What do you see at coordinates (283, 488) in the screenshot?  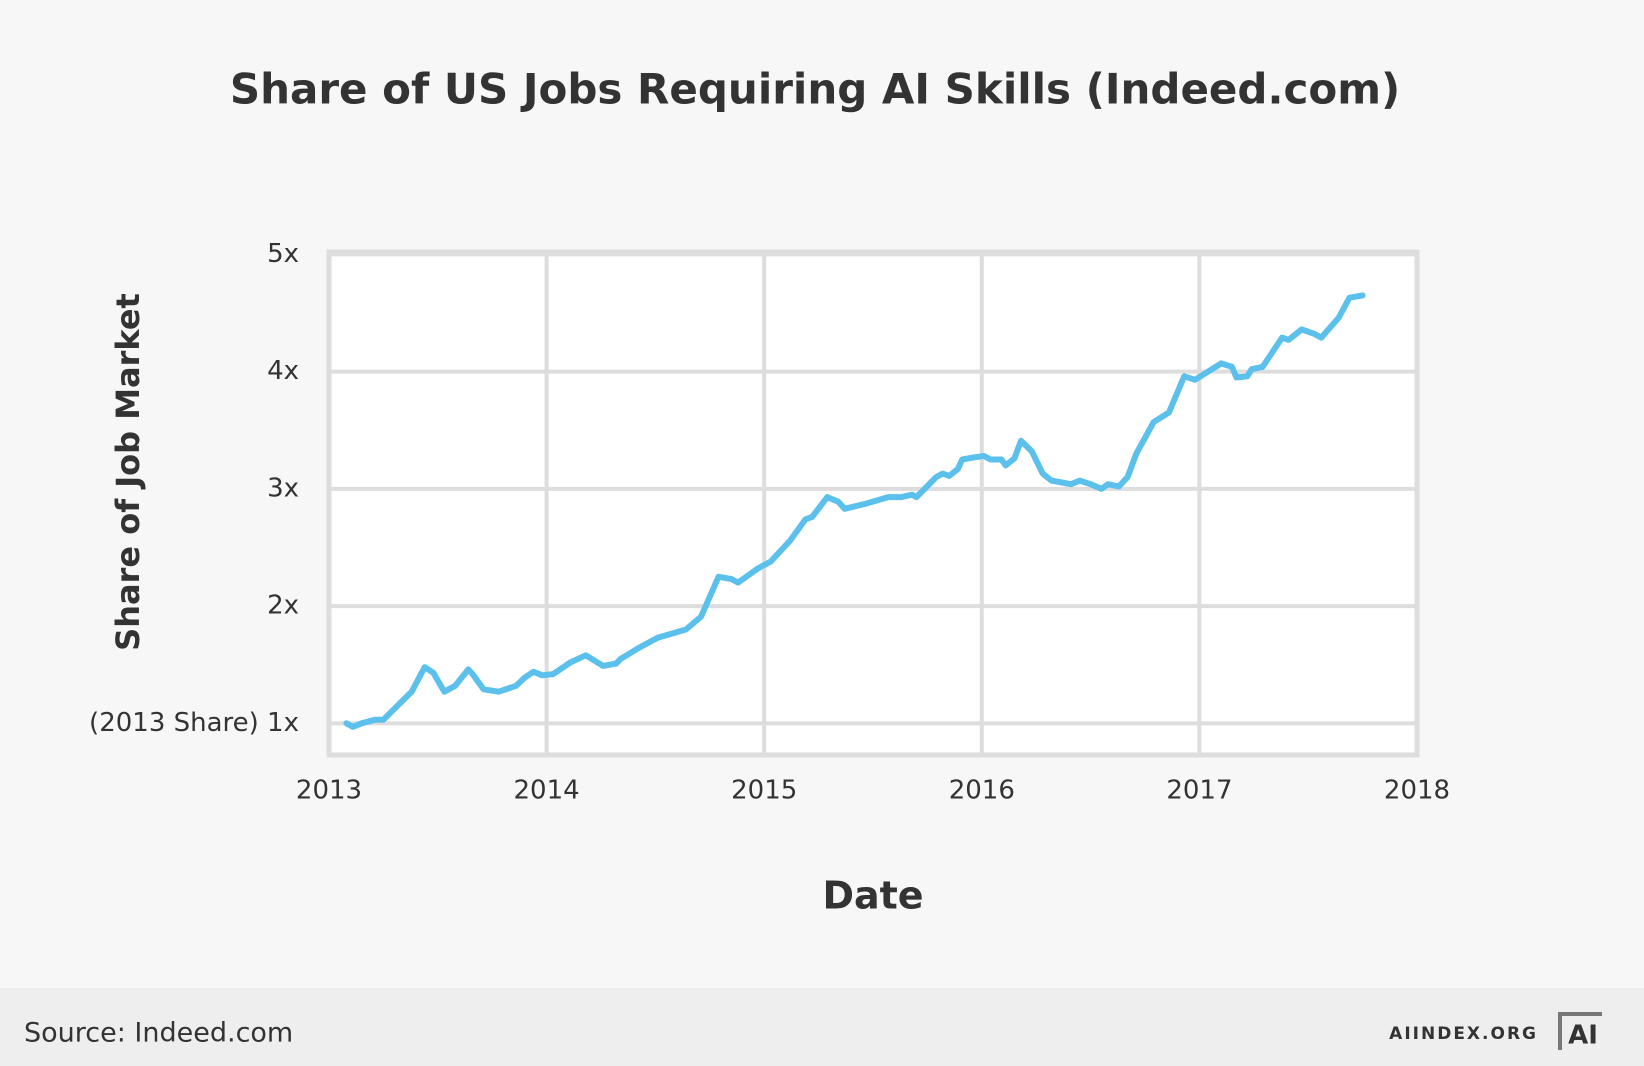 I see `y-tick-label: 3x` at bounding box center [283, 488].